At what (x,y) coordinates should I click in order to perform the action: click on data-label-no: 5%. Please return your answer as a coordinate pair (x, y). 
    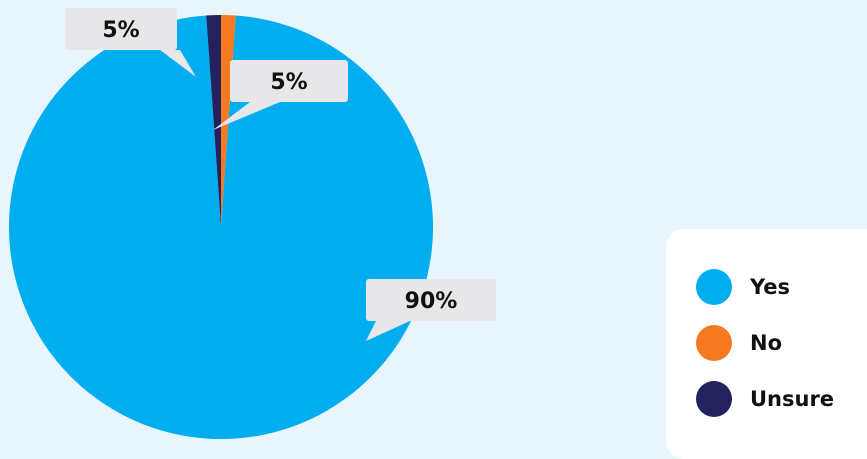
    Looking at the image, I should click on (280, 95).